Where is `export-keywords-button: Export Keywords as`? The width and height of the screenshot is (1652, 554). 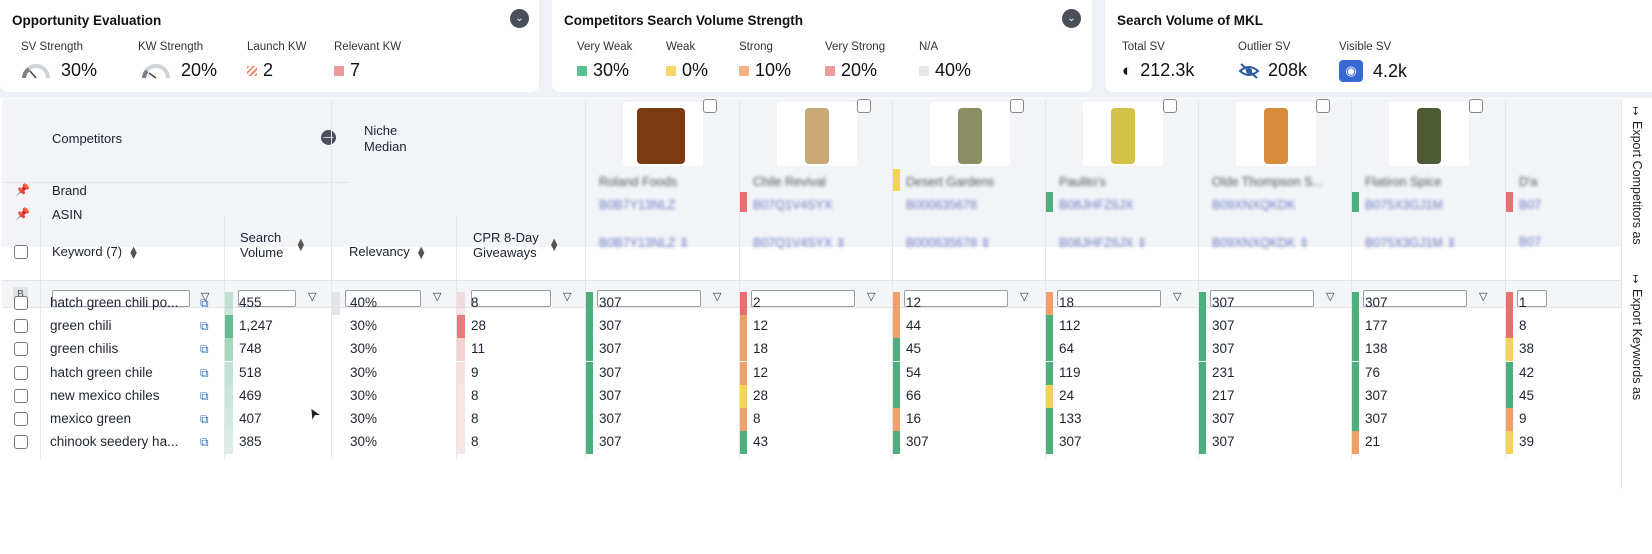
export-keywords-button: Export Keywords as is located at coordinates (1637, 345).